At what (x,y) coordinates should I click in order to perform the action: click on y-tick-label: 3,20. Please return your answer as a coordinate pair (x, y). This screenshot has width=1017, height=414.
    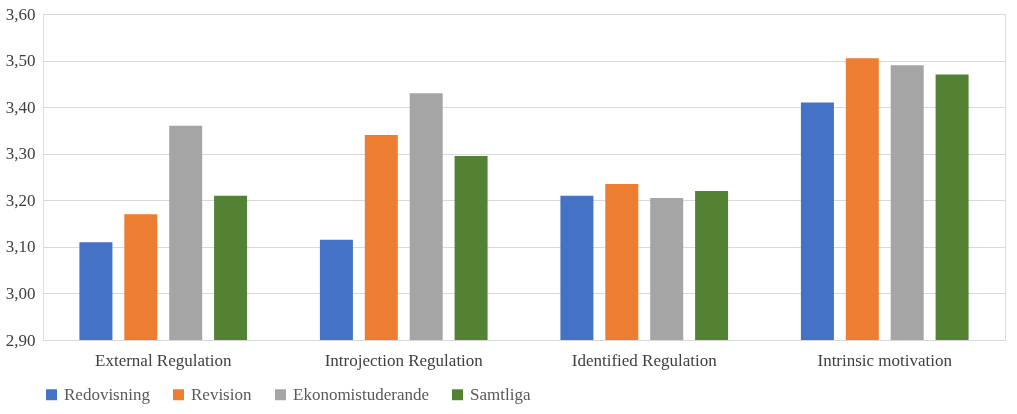
    Looking at the image, I should click on (20, 200).